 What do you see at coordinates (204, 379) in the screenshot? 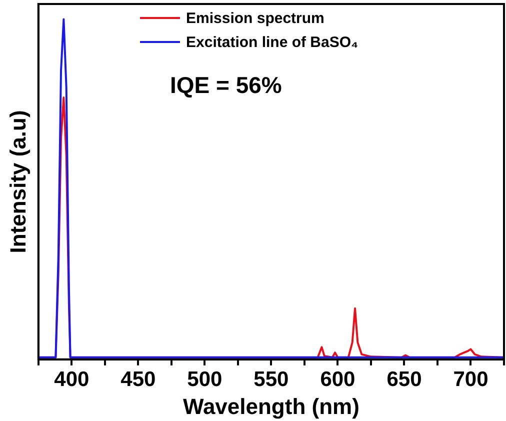
I see `x-tick-label: 500` at bounding box center [204, 379].